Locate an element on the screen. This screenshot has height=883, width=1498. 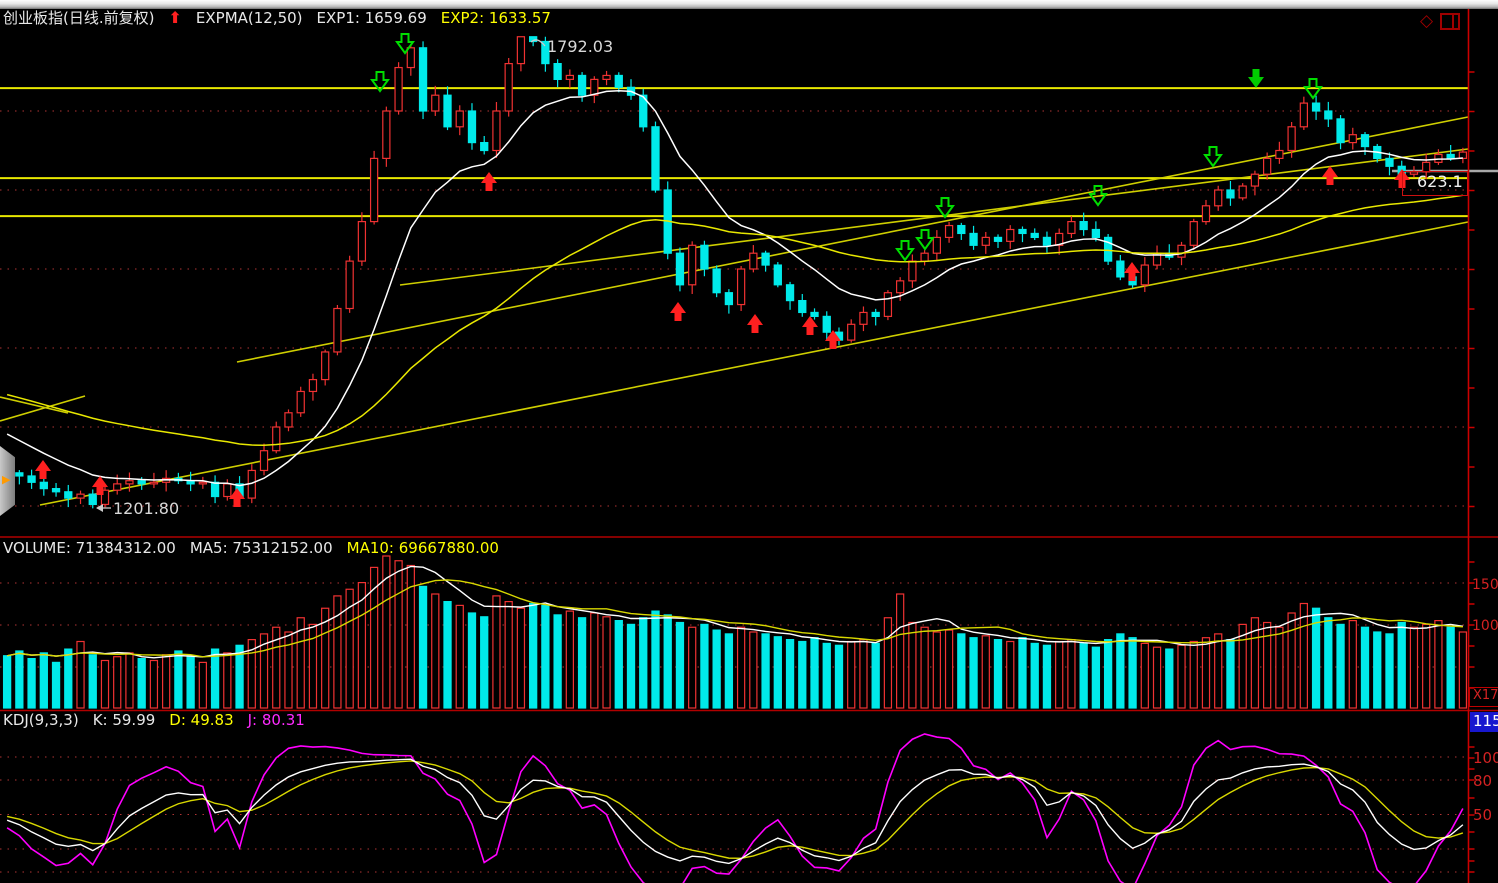
window-controls: ◇ is located at coordinates (1440, 21).